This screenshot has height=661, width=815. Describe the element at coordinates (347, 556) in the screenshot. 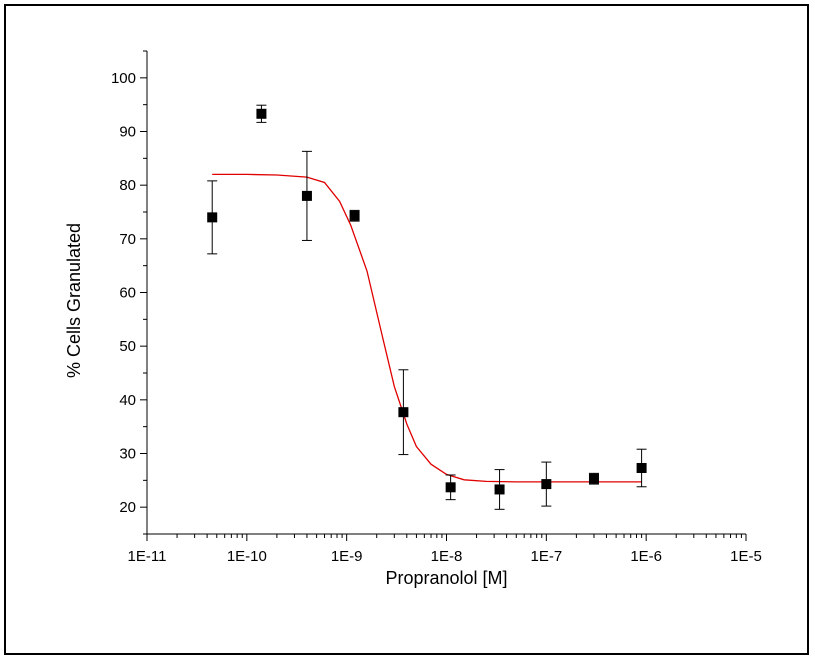

I see `x-tick-label: 1E-9` at that location.